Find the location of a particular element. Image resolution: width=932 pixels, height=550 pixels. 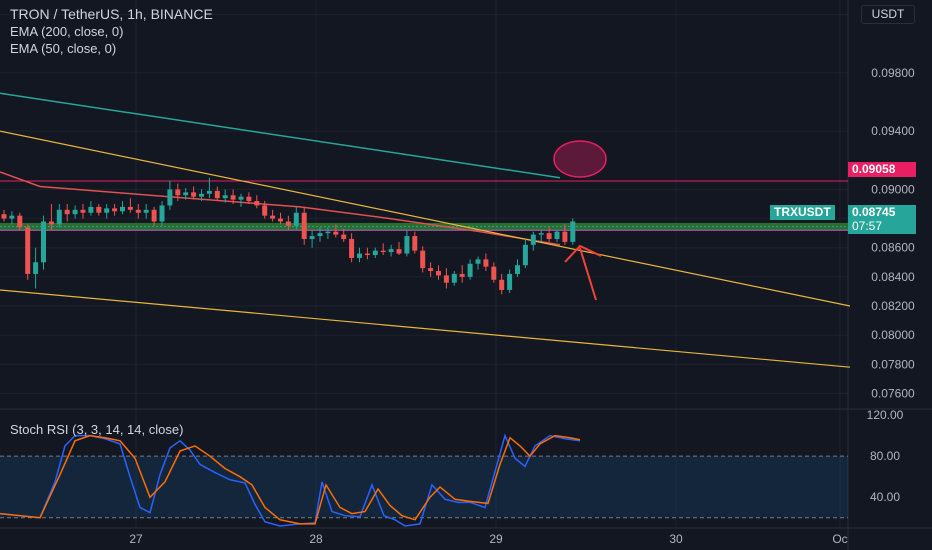

y-tick-label: 0.09800 is located at coordinates (893, 73).